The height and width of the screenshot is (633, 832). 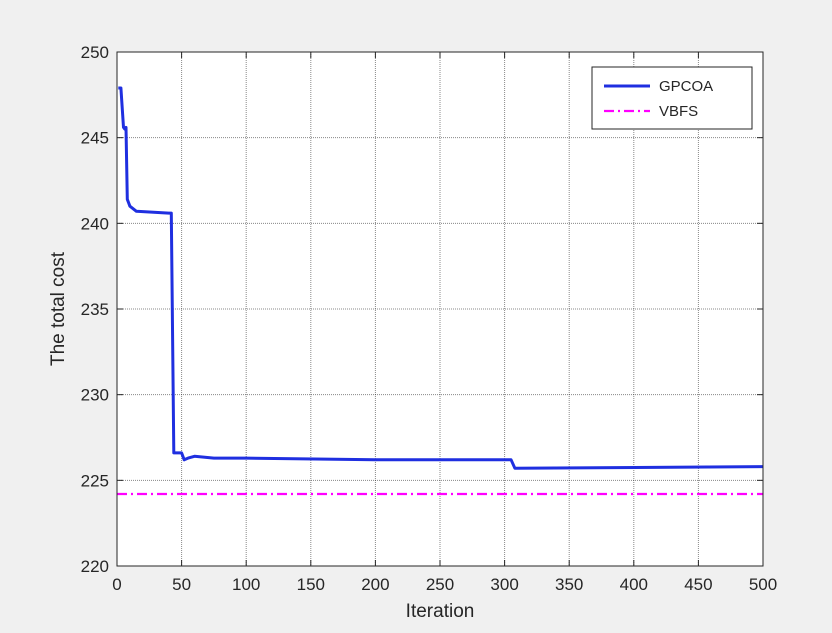 What do you see at coordinates (95, 395) in the screenshot?
I see `y-tick-label: 230` at bounding box center [95, 395].